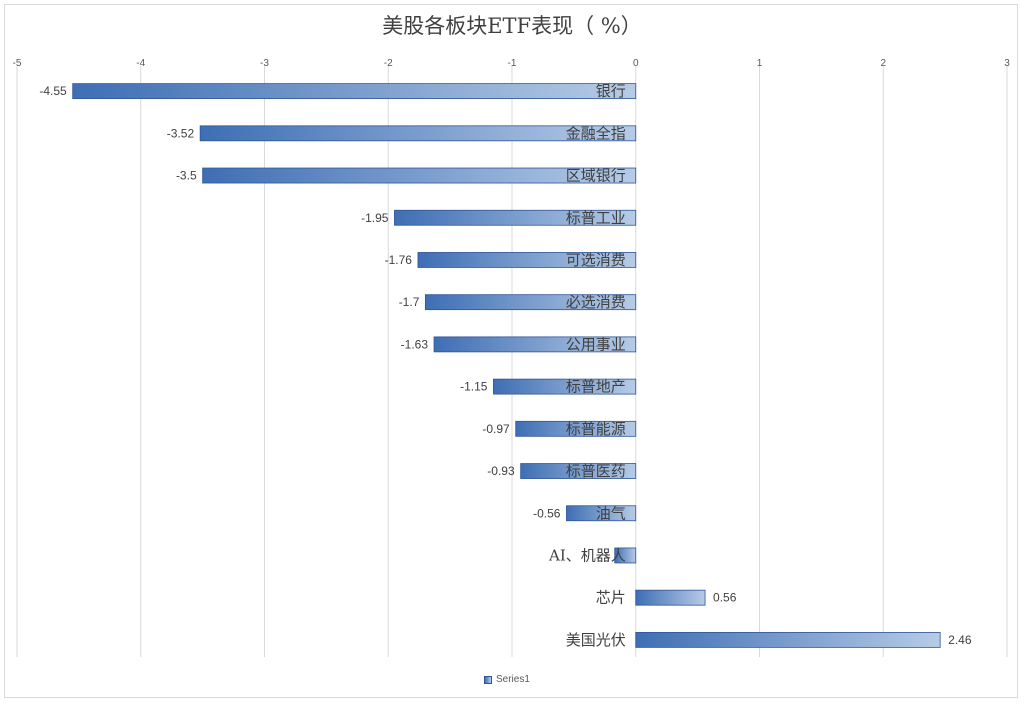  I want to click on chart-title: 美股各板块ETF表现（ %）, so click(512, 26).